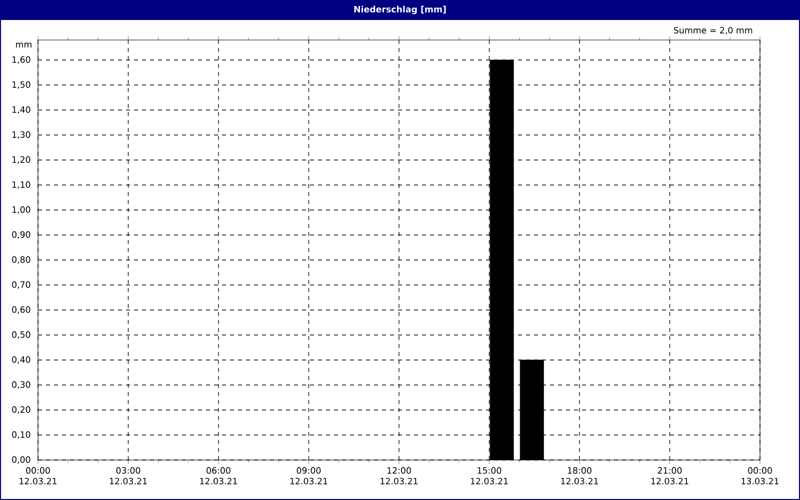 This screenshot has width=800, height=500. What do you see at coordinates (713, 30) in the screenshot?
I see `text: Summe = 2,0 mm` at bounding box center [713, 30].